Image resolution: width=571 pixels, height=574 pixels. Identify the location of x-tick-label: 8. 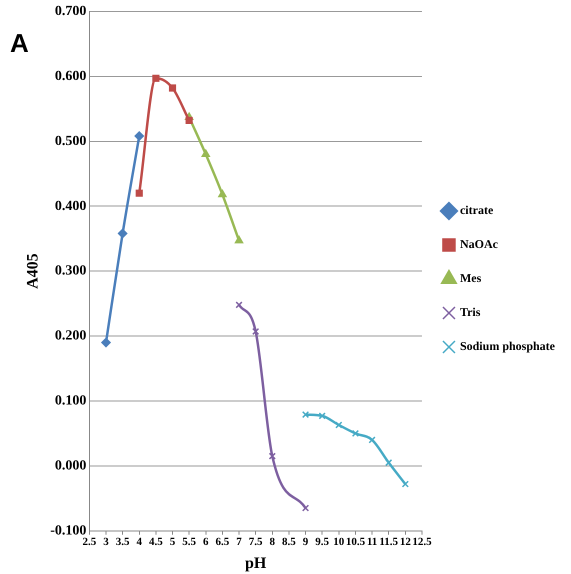
(273, 542).